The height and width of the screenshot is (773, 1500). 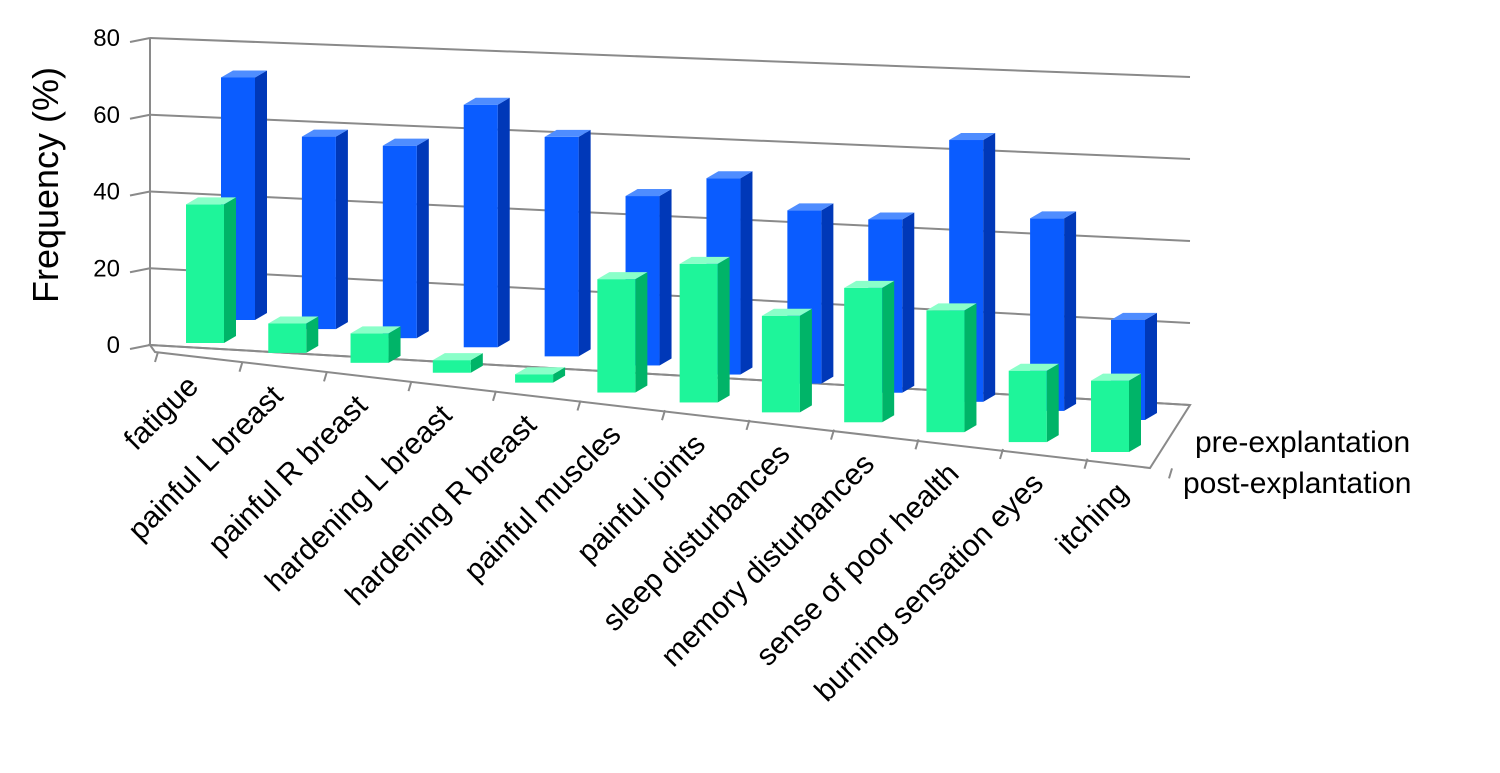 What do you see at coordinates (113, 345) in the screenshot?
I see `y-tick-label: 0` at bounding box center [113, 345].